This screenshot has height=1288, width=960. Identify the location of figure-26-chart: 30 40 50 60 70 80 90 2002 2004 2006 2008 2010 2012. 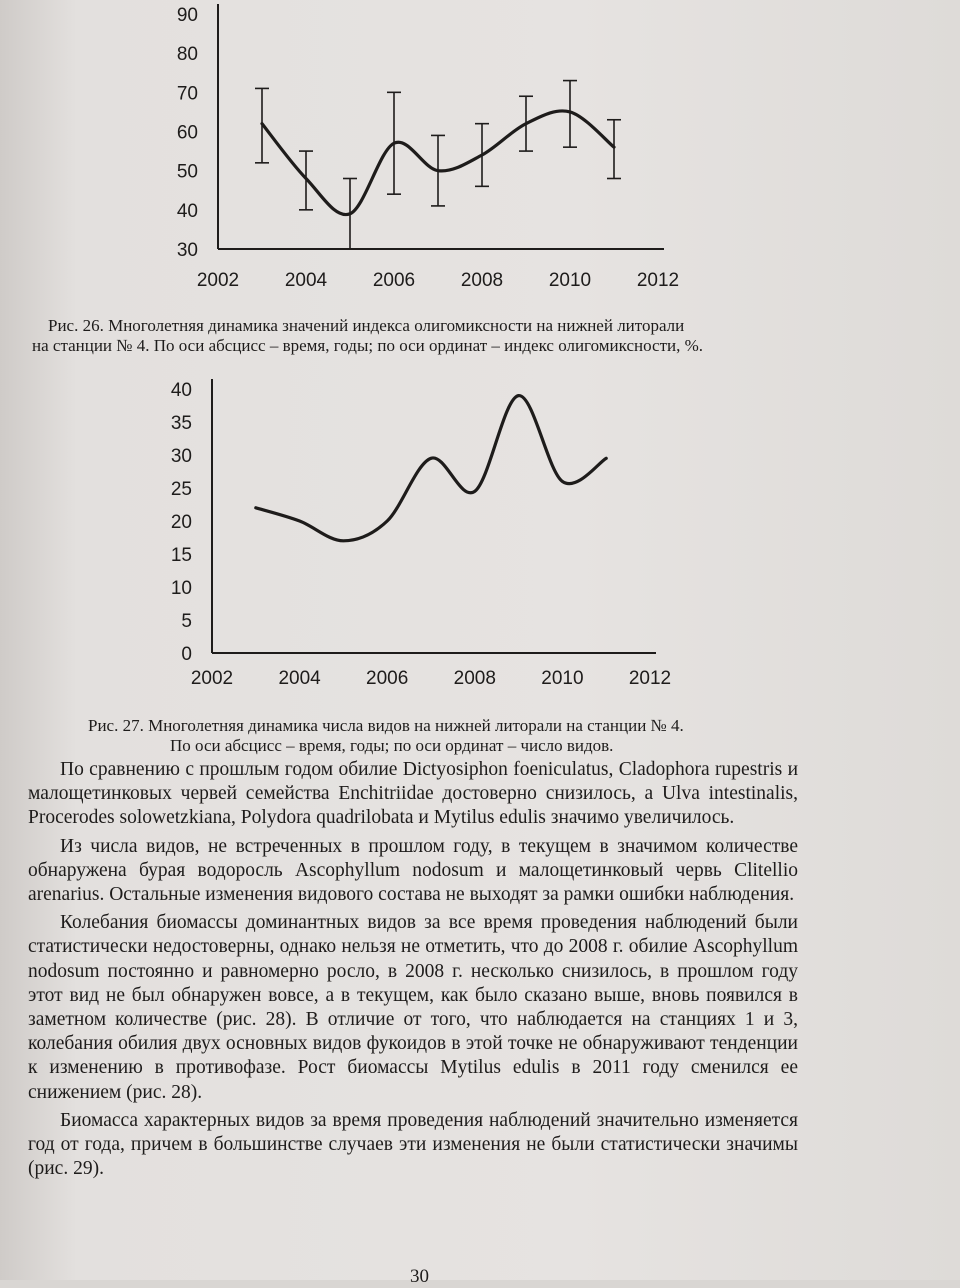
(428, 147).